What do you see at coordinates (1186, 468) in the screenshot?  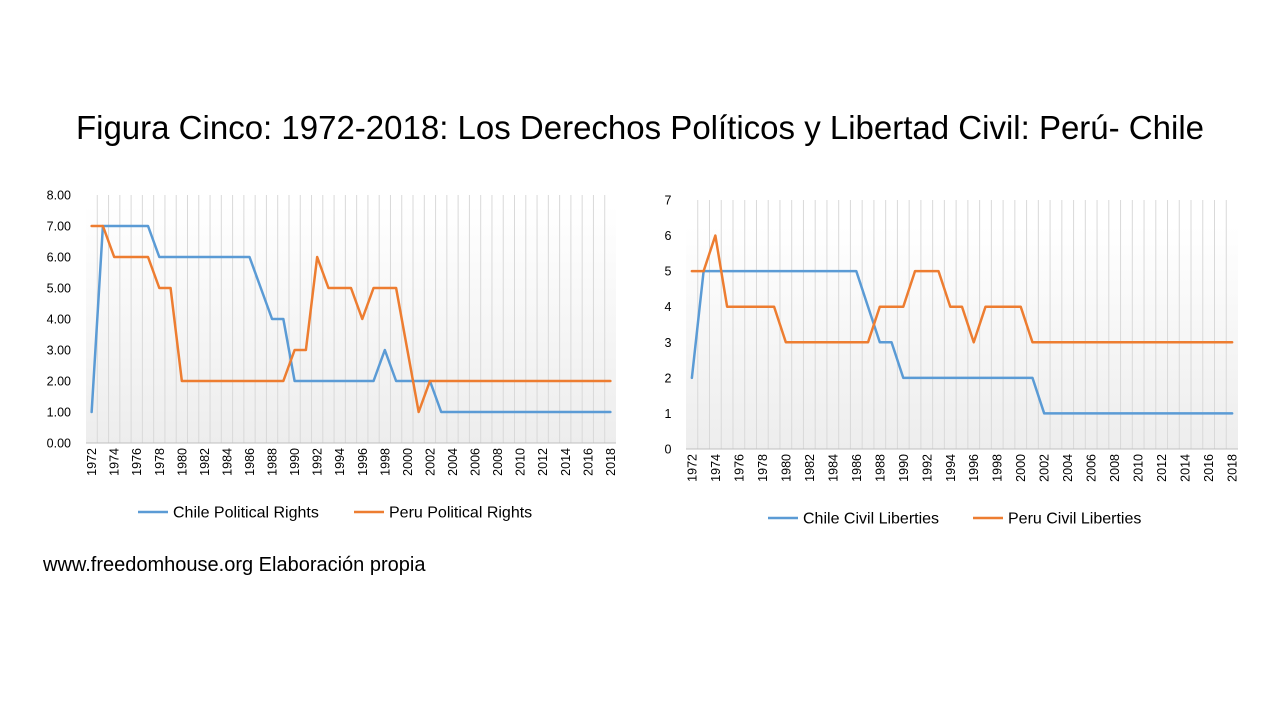 I see `x-tick-label: 2014` at bounding box center [1186, 468].